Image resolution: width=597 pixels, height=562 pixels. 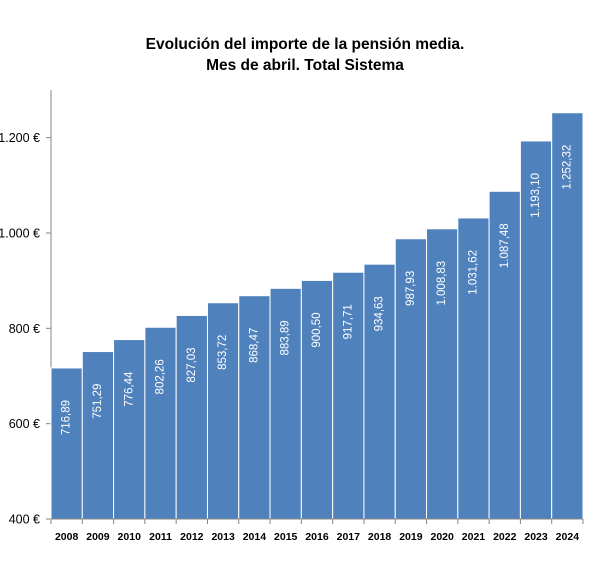 What do you see at coordinates (349, 537) in the screenshot?
I see `x-tick-label: 2017` at bounding box center [349, 537].